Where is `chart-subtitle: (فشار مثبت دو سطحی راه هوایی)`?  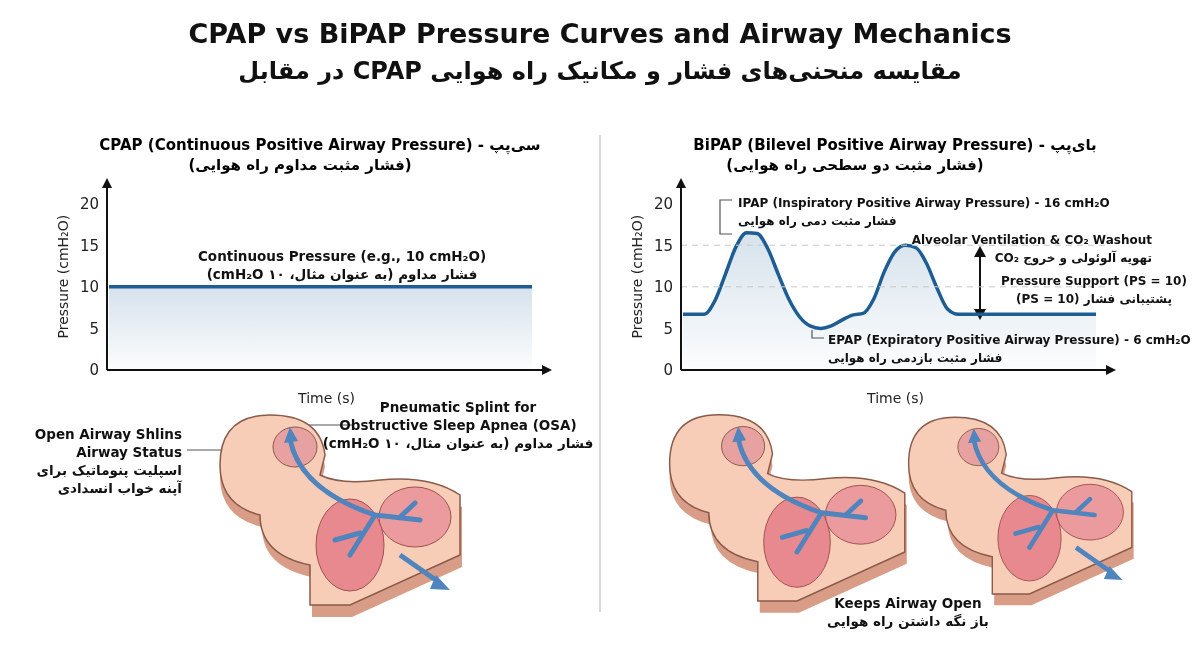 chart-subtitle: (فشار مثبت دو سطحی راه هوایی) is located at coordinates (855, 165).